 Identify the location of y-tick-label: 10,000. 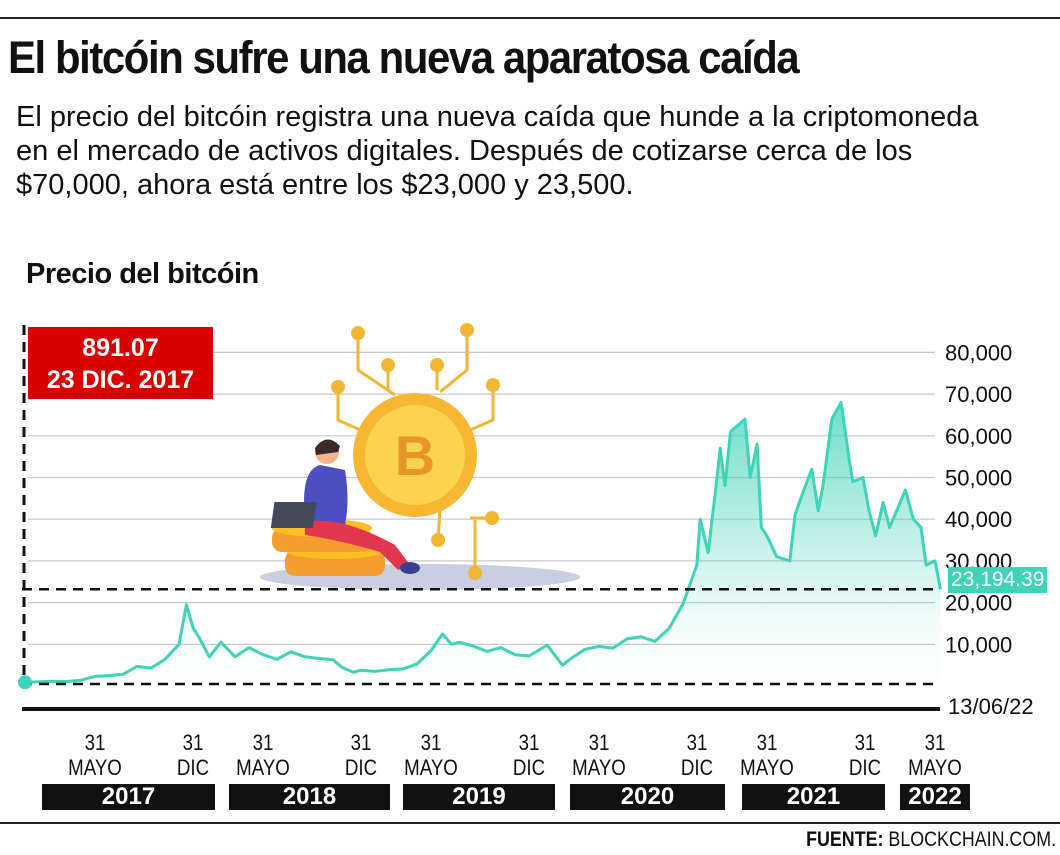
(978, 644).